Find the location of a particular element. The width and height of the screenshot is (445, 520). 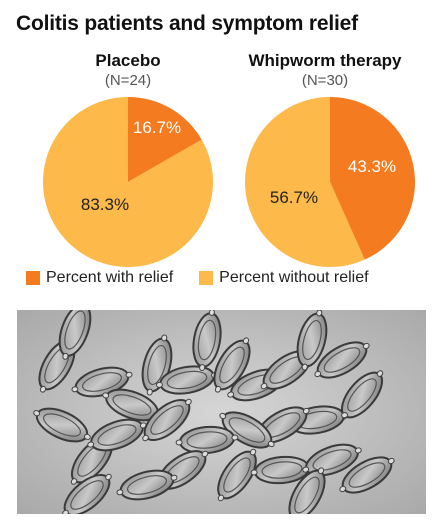

legend-item-no-relief: Percent without relief is located at coordinates (284, 278).